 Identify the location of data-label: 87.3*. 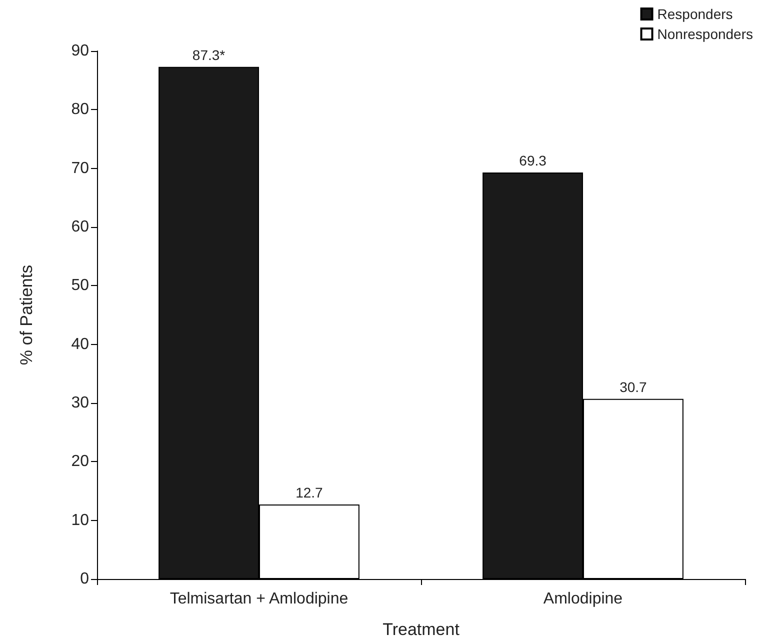
(209, 54).